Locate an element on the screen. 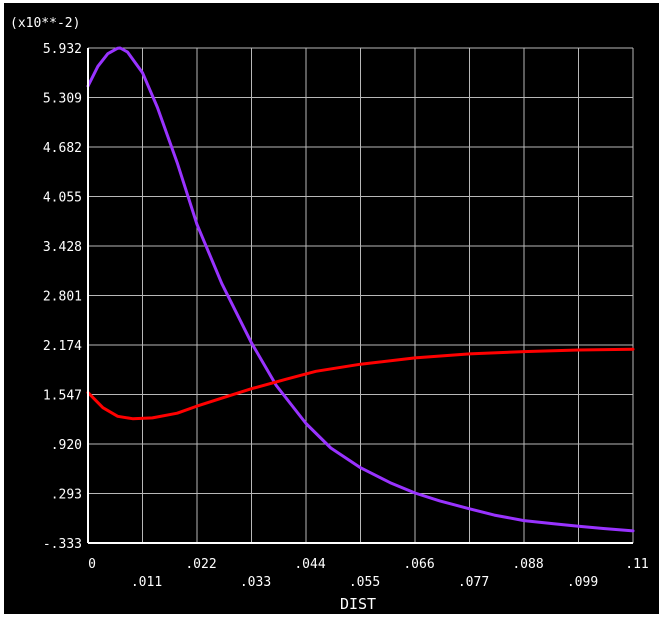 The width and height of the screenshot is (663, 617). y-tick-label: -.333 is located at coordinates (62, 544).